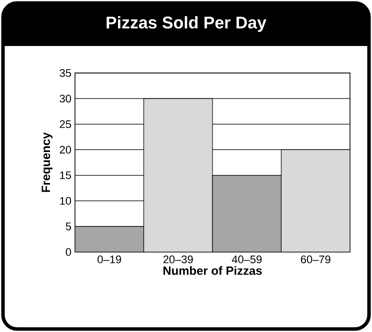  Describe the element at coordinates (315, 260) in the screenshot. I see `x-tick-label: 60–79` at that location.